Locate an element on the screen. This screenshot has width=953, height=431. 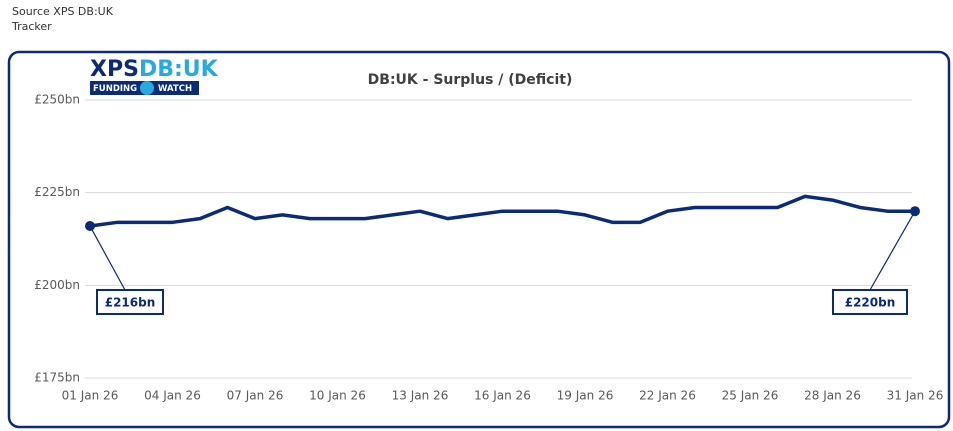
logo-main: XPSDB:UK is located at coordinates (154, 69).